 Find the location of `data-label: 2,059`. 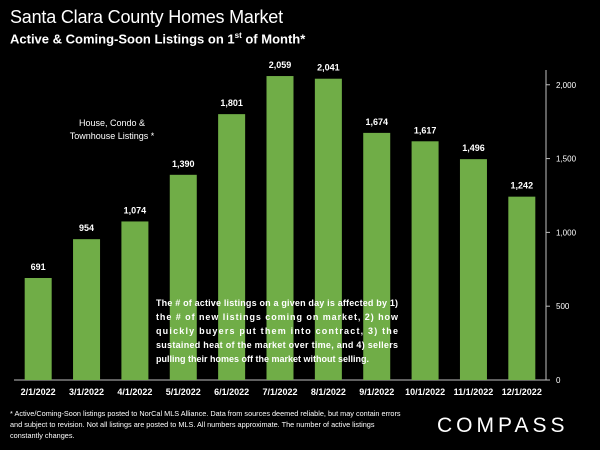

data-label: 2,059 is located at coordinates (280, 65).